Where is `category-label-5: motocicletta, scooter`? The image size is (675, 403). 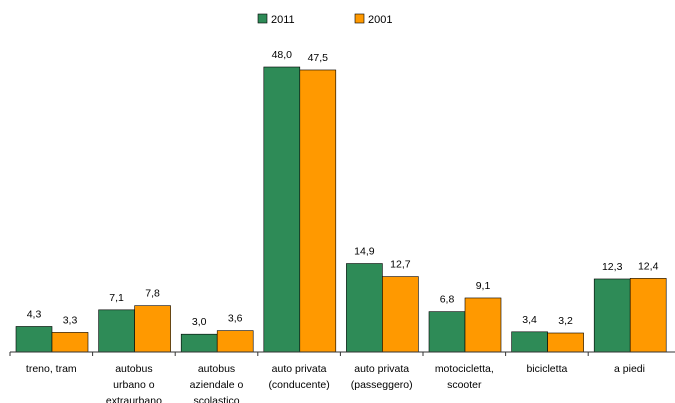 category-label-5: motocicletta, scooter is located at coordinates (464, 377).